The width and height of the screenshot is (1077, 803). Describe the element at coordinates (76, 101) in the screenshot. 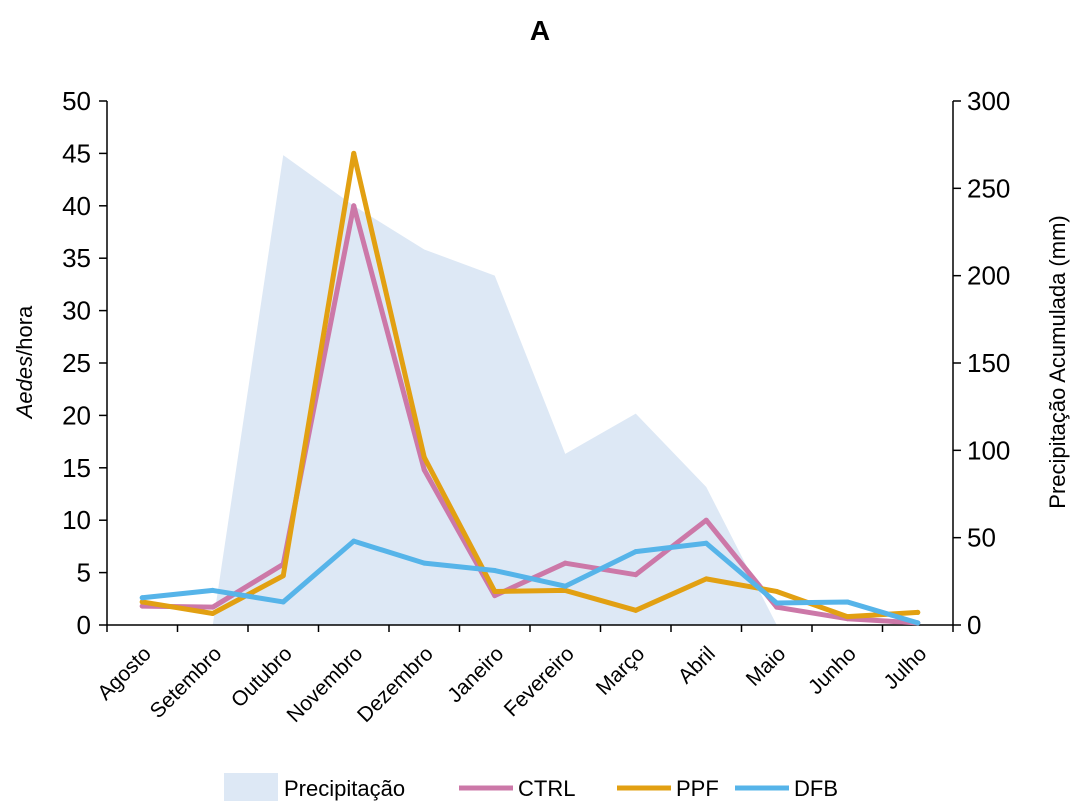

I see `y-tick-label: 50` at that location.